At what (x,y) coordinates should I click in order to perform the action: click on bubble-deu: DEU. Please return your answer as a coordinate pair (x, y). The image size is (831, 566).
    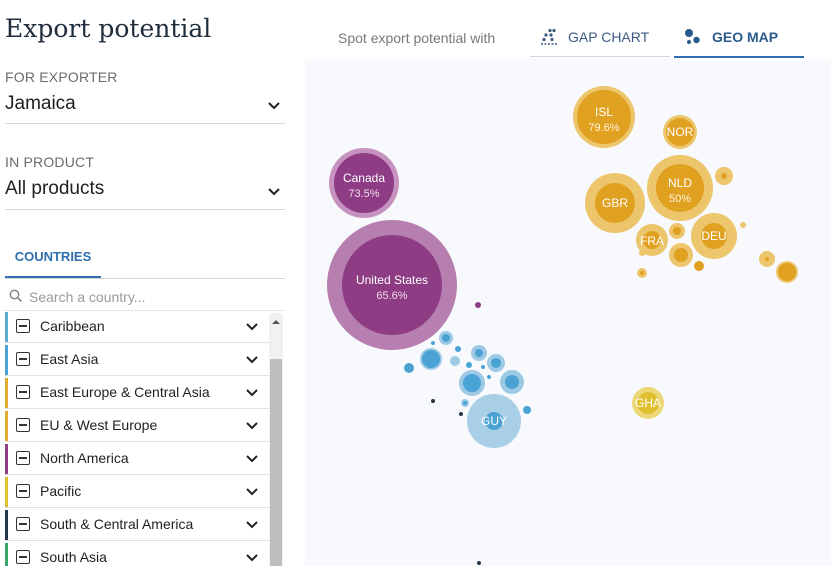
    Looking at the image, I should click on (714, 236).